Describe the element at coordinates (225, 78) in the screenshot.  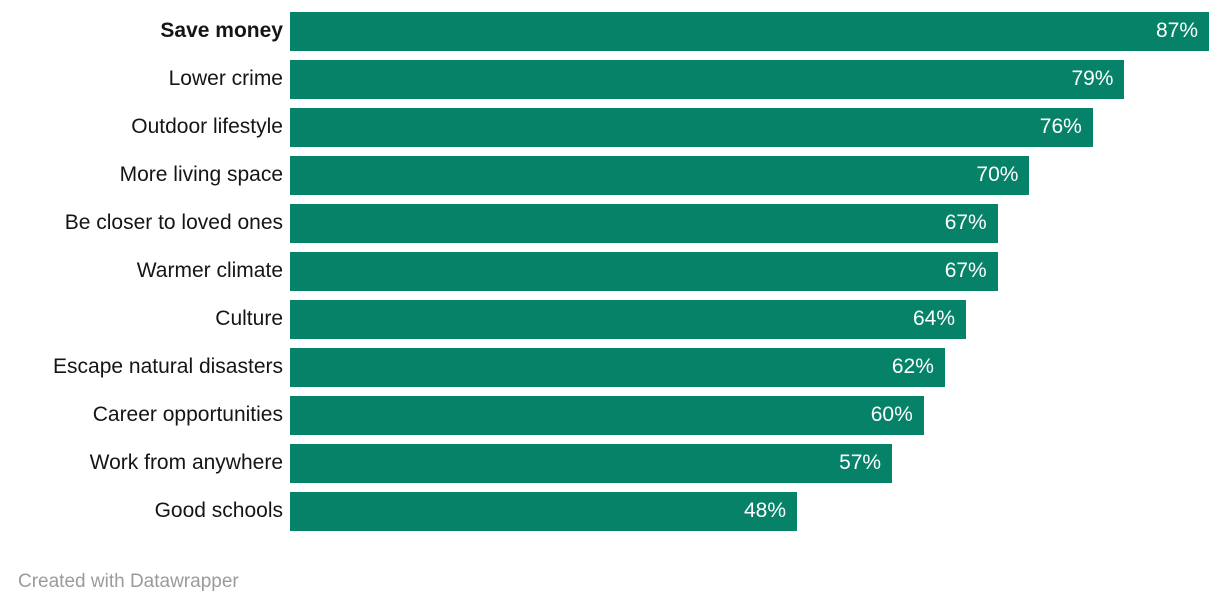
I see `category-label: Lower crime` at that location.